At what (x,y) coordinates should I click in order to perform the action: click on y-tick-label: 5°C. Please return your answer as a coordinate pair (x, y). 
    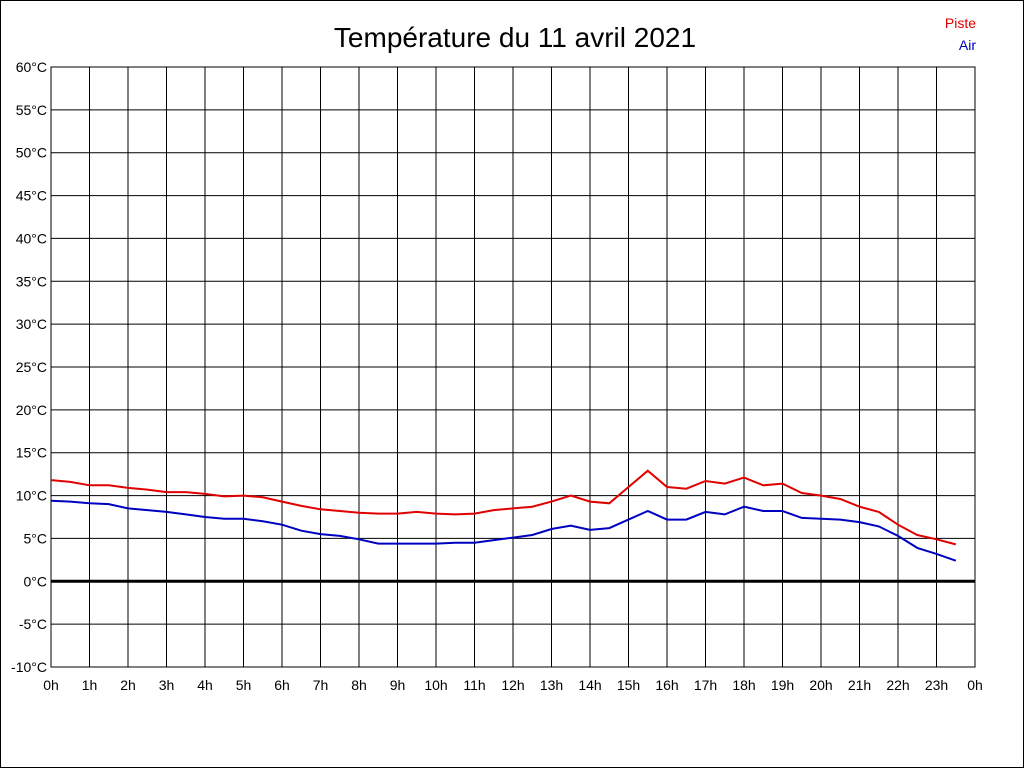
    Looking at the image, I should click on (36, 538).